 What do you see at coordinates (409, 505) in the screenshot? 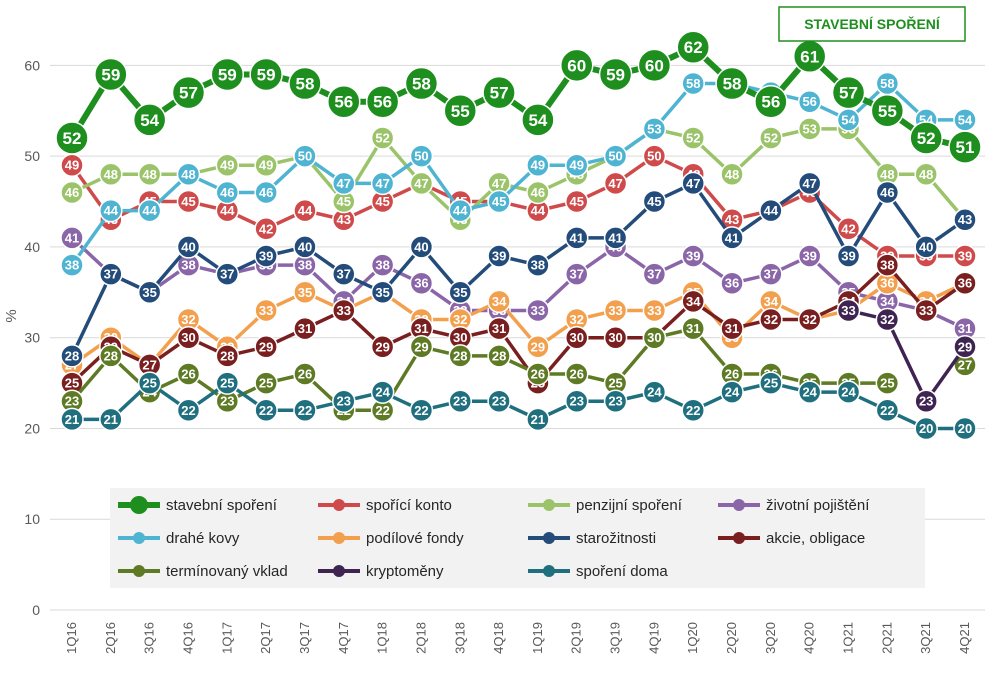
I see `legend-label: spořící konto` at bounding box center [409, 505].